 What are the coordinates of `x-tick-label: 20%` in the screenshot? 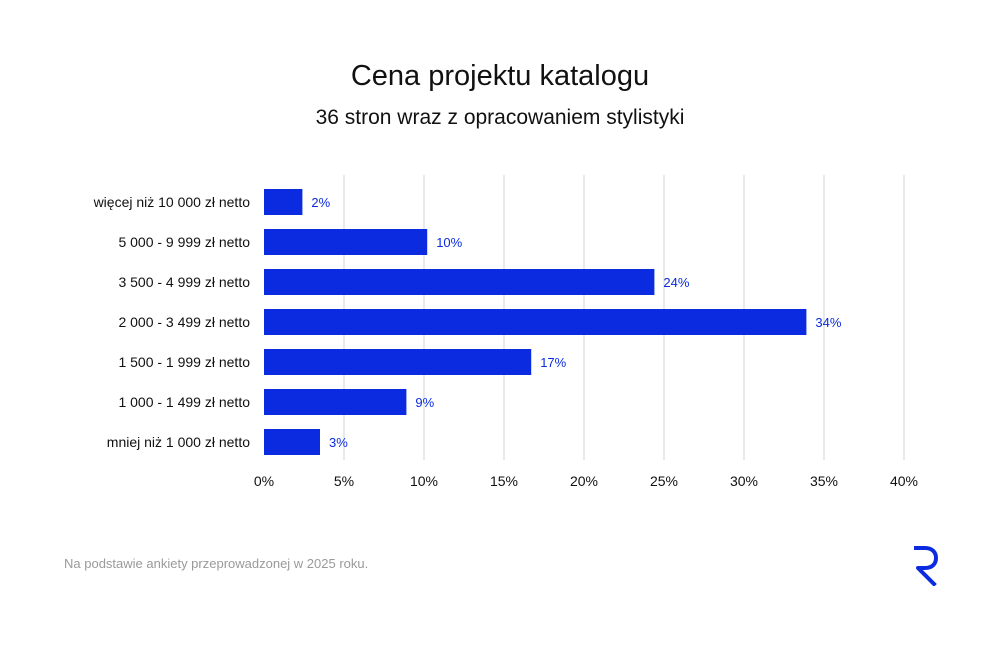 It's located at (584, 481).